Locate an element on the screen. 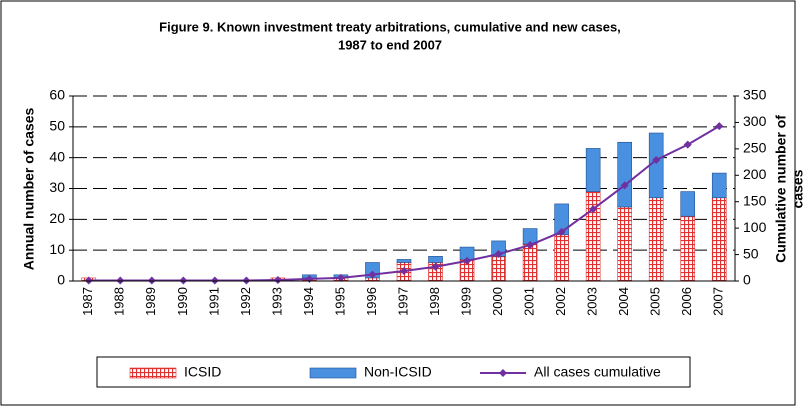  y-tick-label: 10 is located at coordinates (57, 249).